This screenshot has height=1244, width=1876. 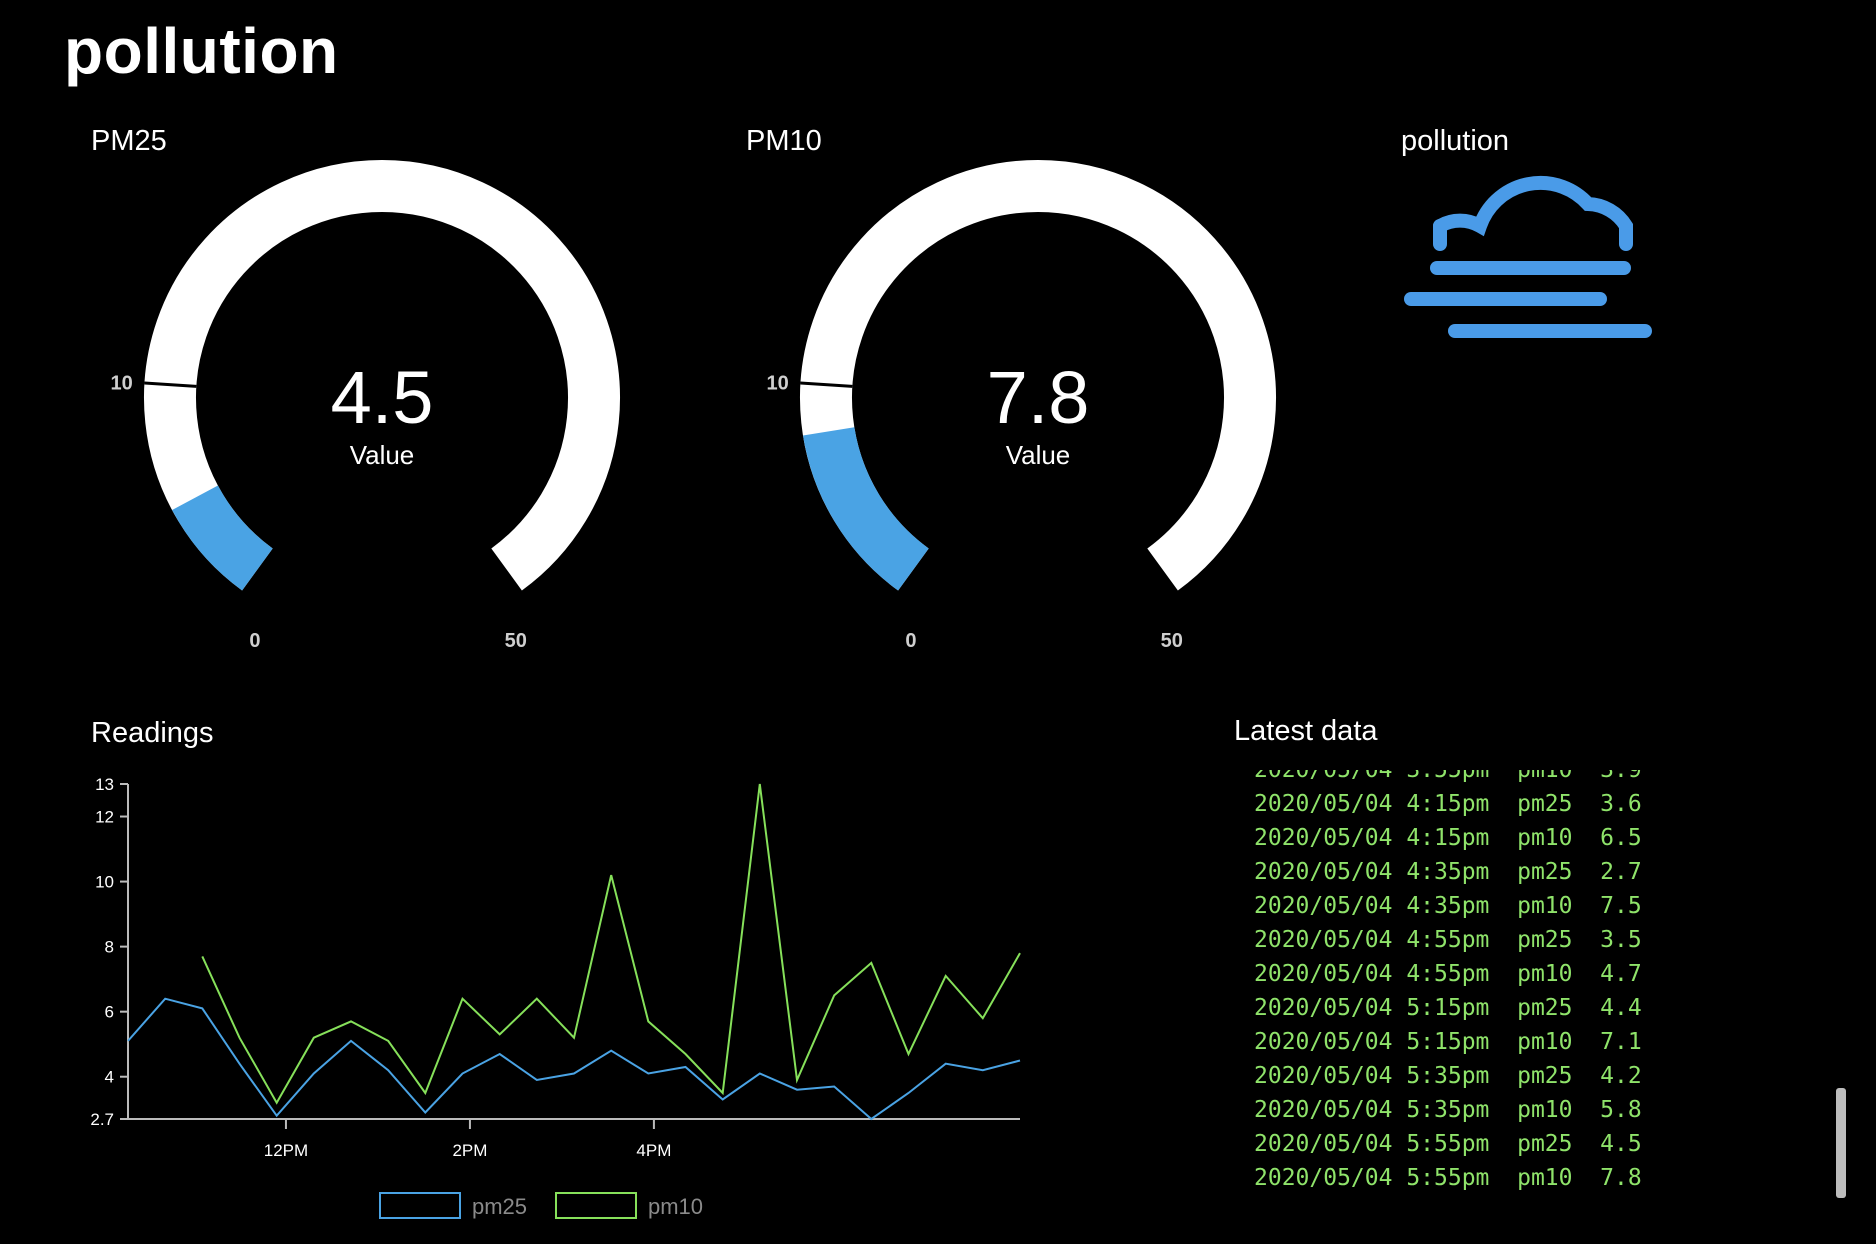 What do you see at coordinates (1448, 974) in the screenshot?
I see `log-row: 2020/05/04 4:55pm pm10 4.7` at bounding box center [1448, 974].